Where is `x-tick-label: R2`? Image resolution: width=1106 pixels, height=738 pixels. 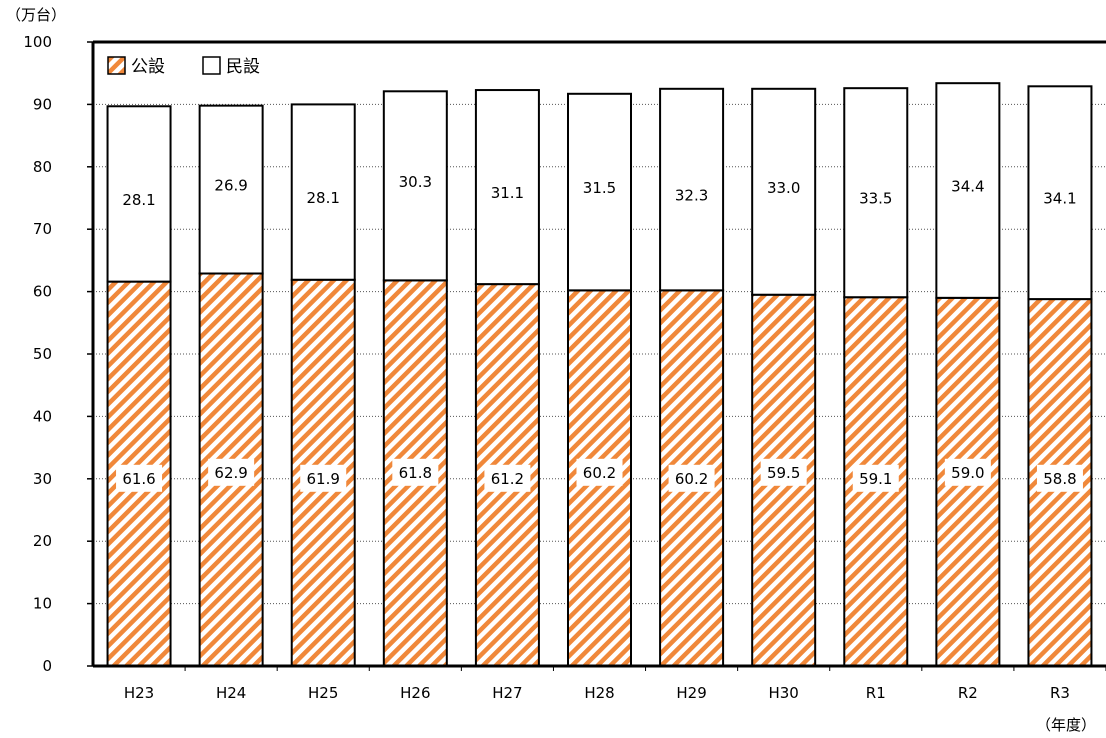 x-tick-label: R2 is located at coordinates (968, 693).